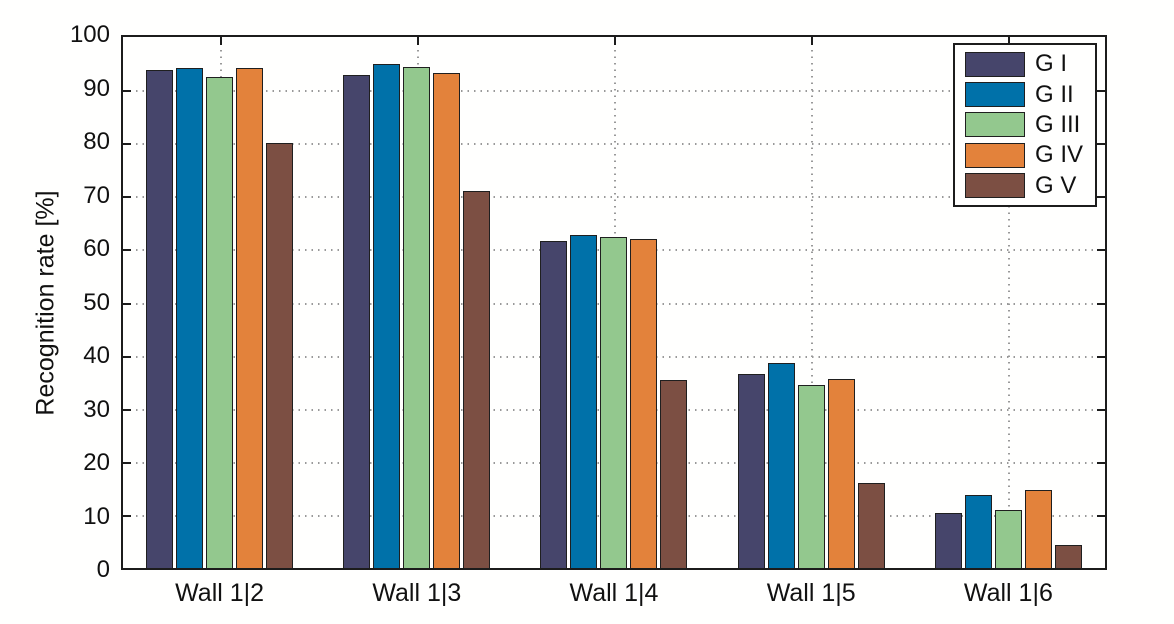  Describe the element at coordinates (103, 569) in the screenshot. I see `y-tick-label: 0` at that location.